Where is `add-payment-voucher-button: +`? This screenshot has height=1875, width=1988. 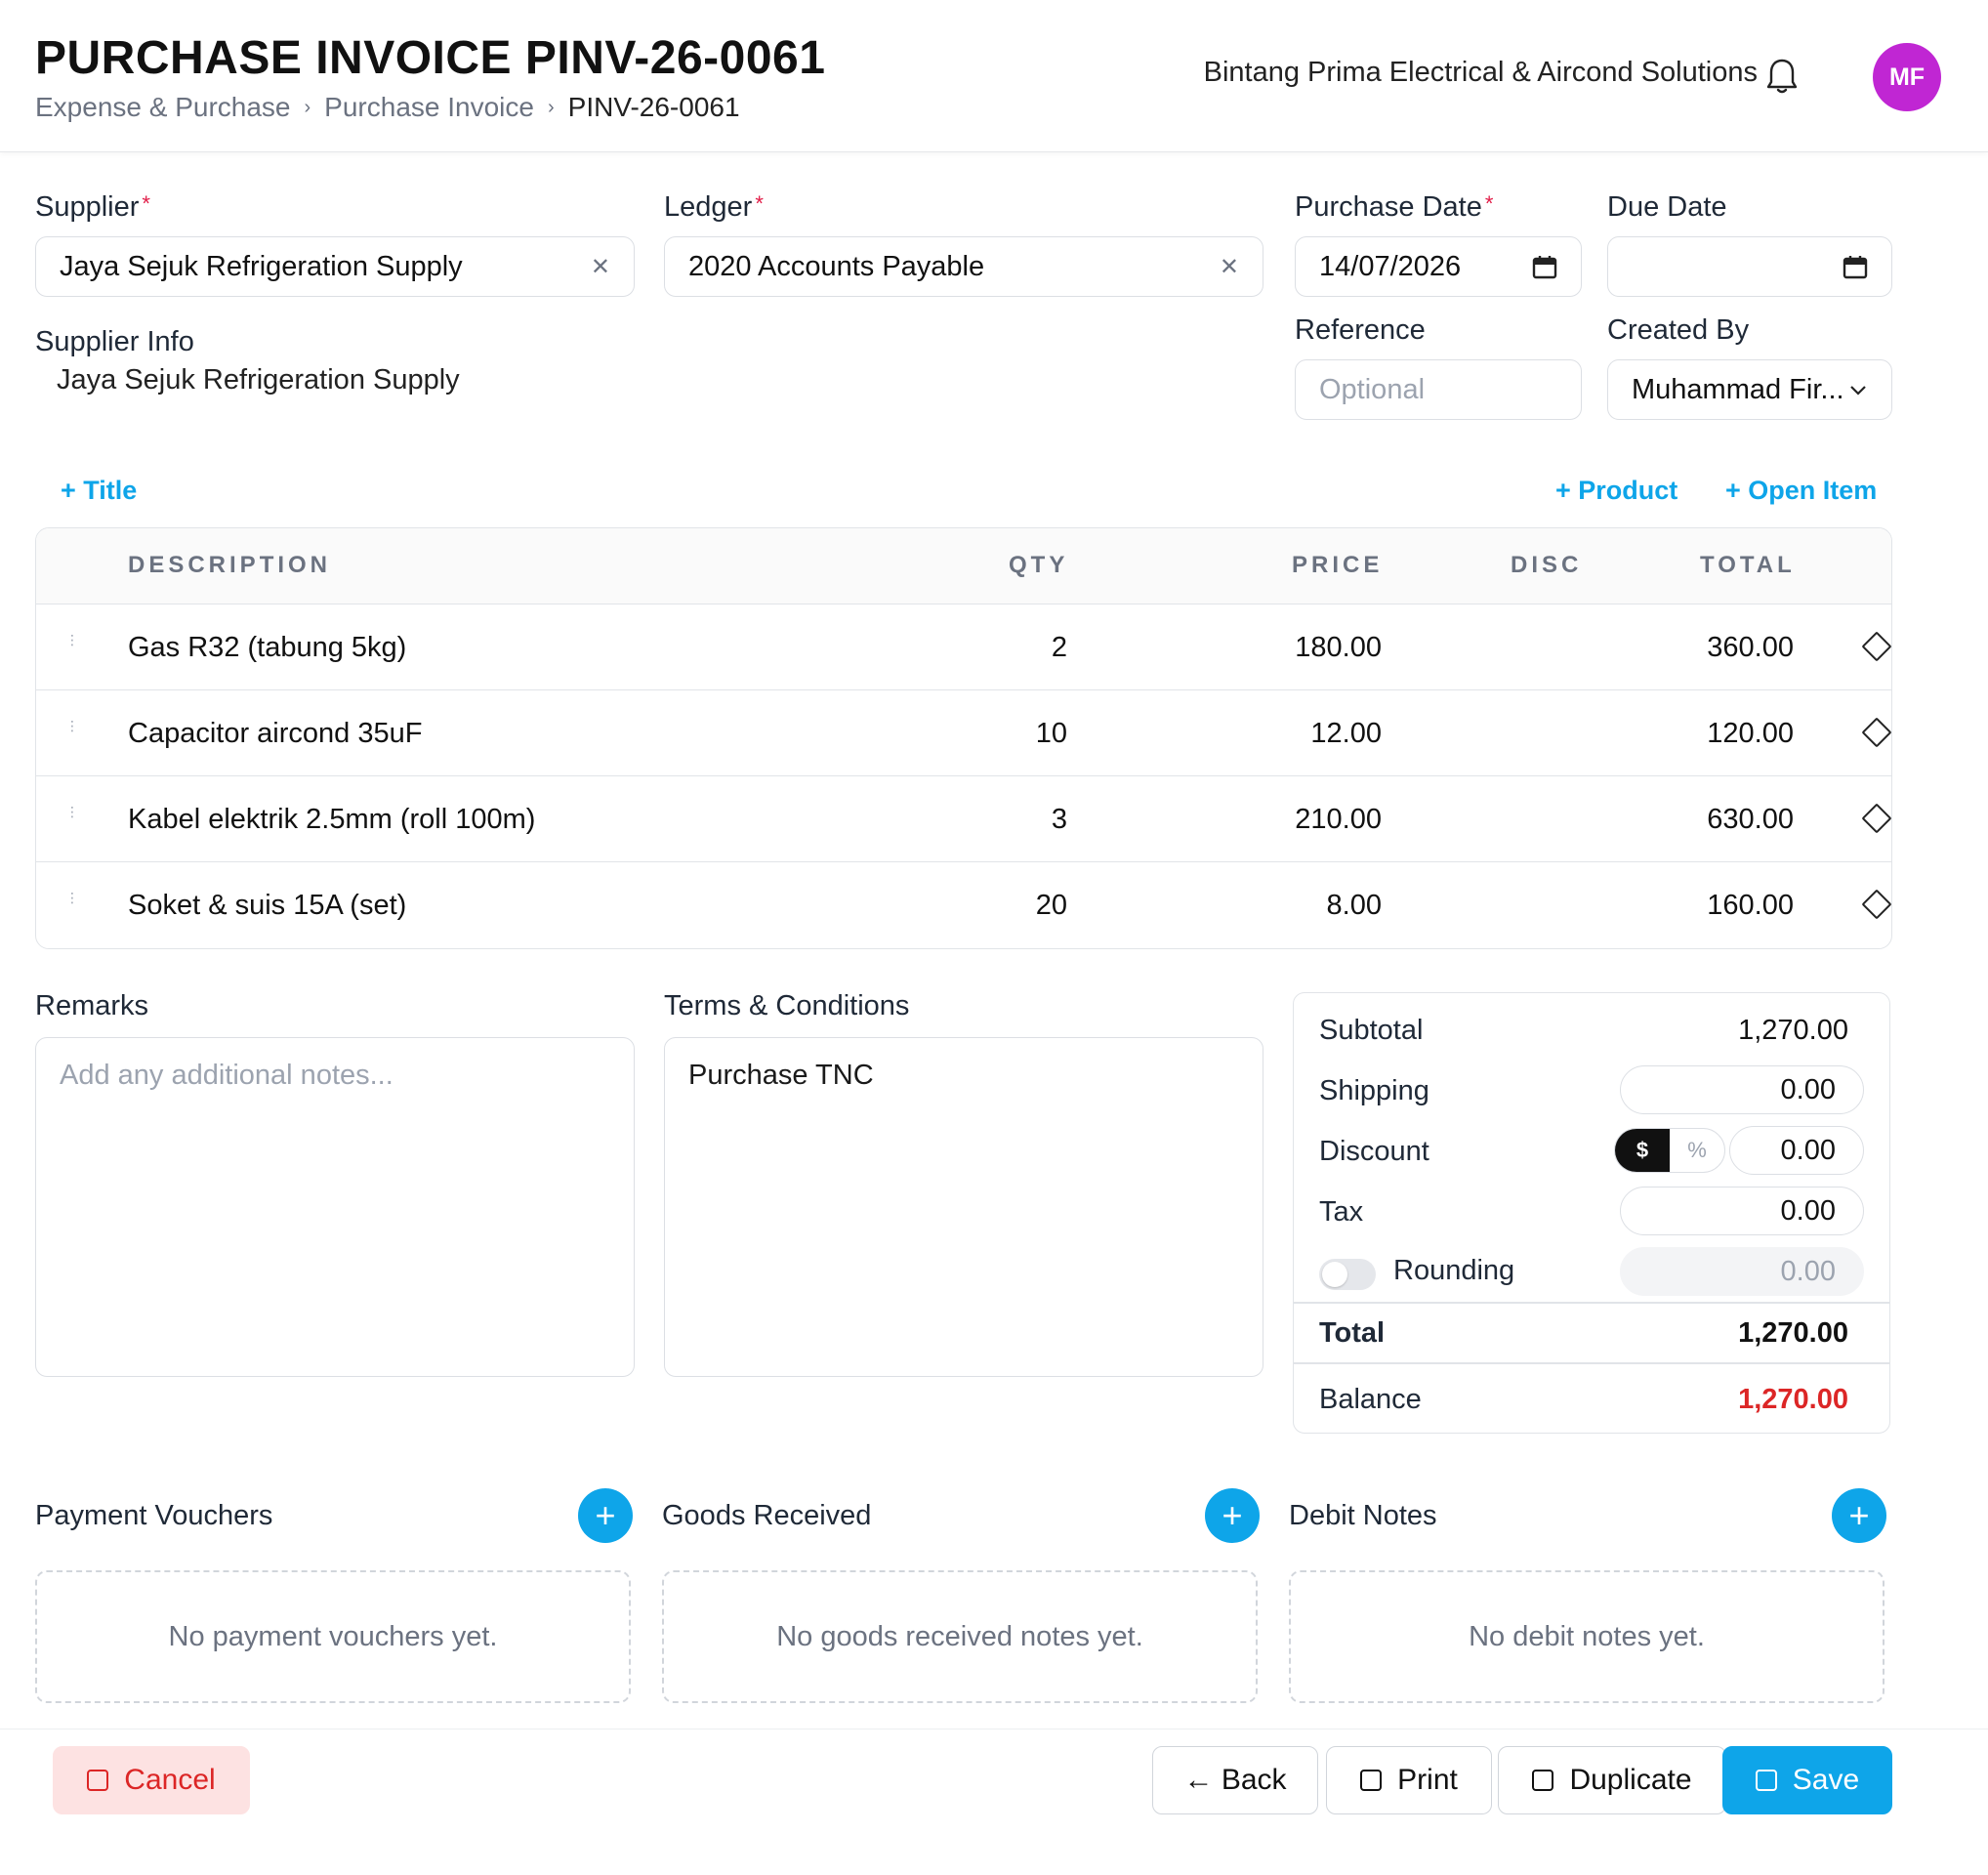 add-payment-voucher-button: + is located at coordinates (605, 1515).